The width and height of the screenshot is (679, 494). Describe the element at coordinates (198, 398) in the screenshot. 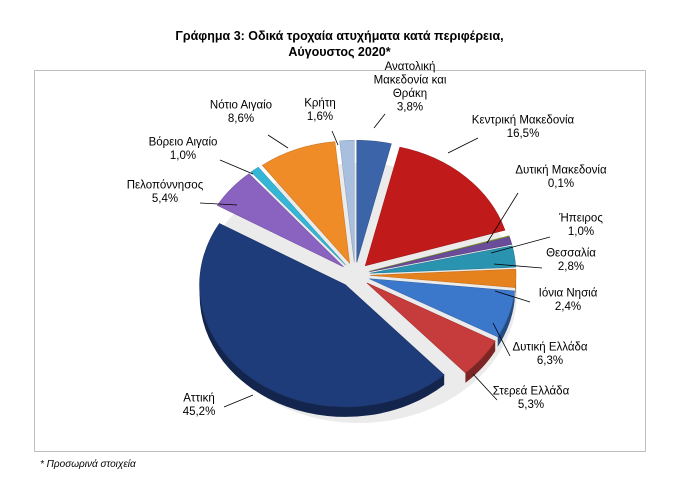

I see `slice-name-label: Αττική` at that location.